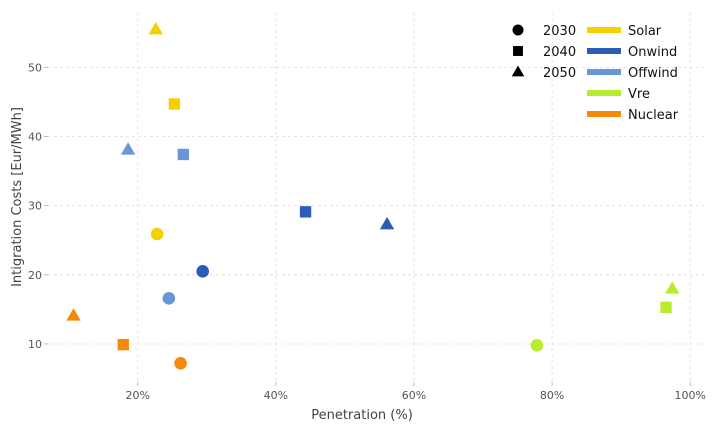 The width and height of the screenshot is (720, 432). I want to click on legend-swatch-onwind, so click(604, 51).